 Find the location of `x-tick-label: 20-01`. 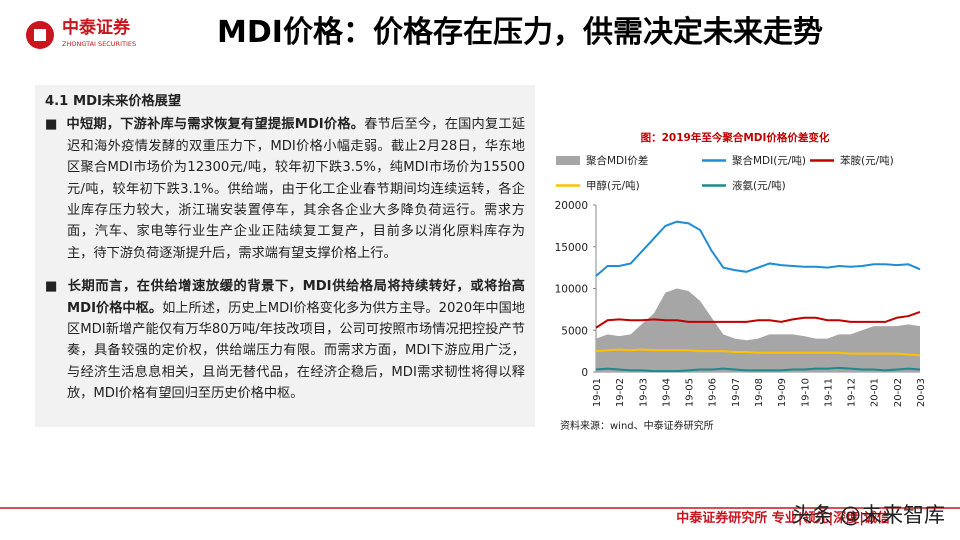

x-tick-label: 20-01 is located at coordinates (875, 392).